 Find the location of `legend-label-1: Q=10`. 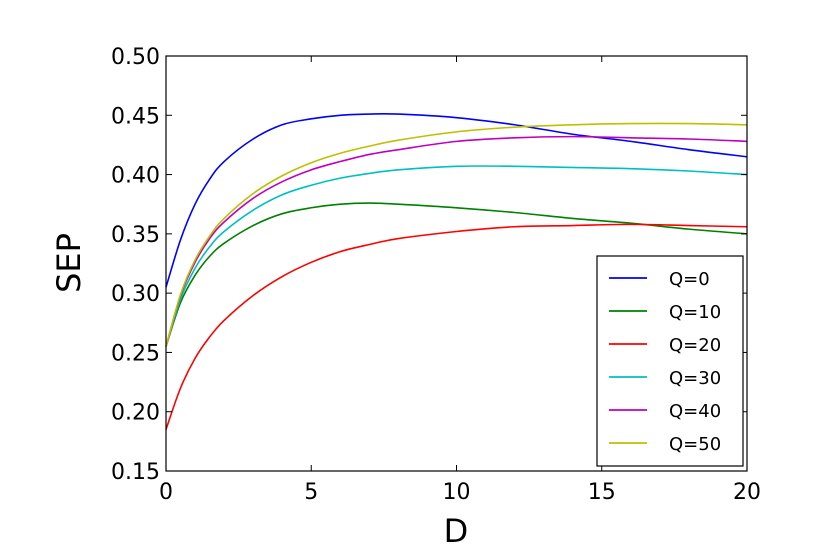

legend-label-1: Q=10 is located at coordinates (695, 312).